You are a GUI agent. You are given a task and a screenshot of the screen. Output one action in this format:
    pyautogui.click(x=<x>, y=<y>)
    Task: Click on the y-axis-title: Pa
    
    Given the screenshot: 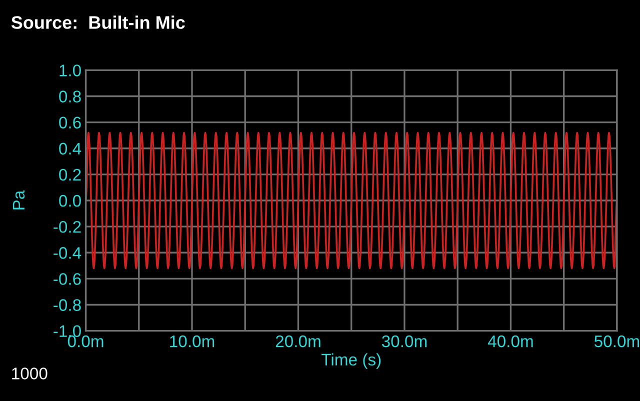 What is the action you would take?
    pyautogui.click(x=18, y=200)
    